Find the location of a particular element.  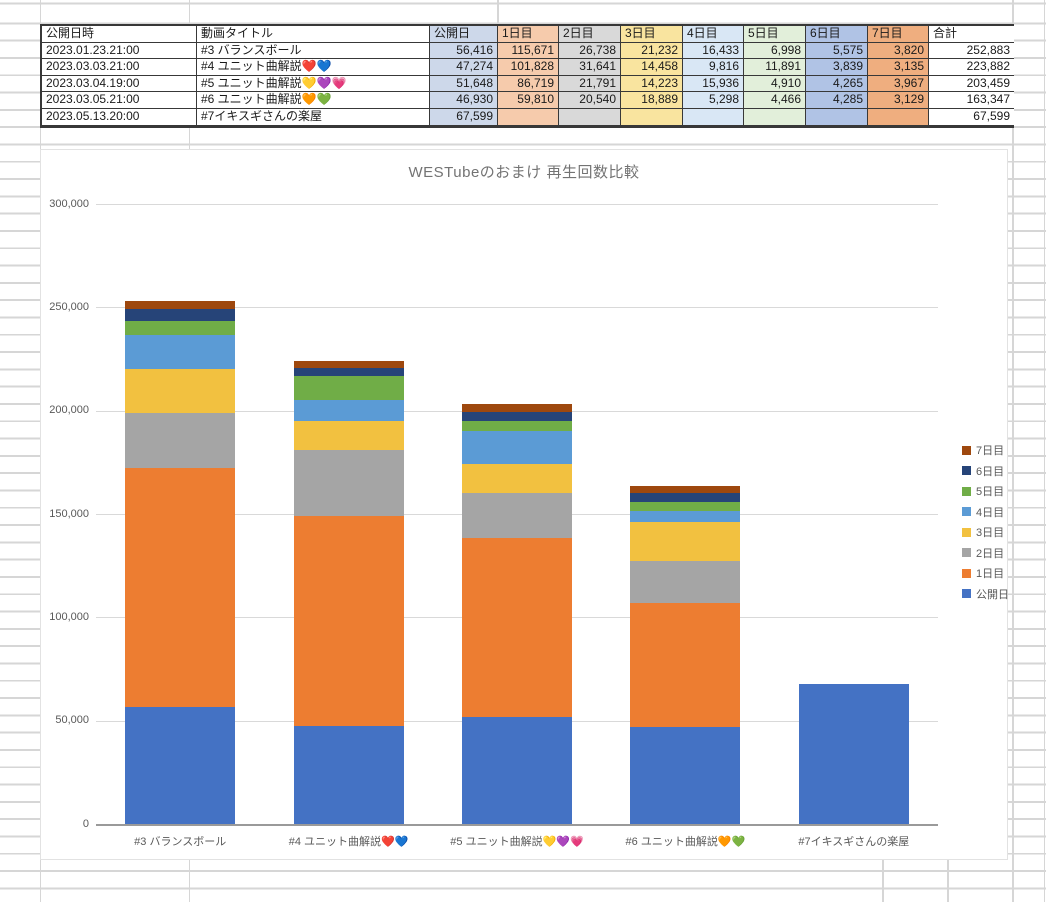

table-cell: 86,719 is located at coordinates (528, 84).